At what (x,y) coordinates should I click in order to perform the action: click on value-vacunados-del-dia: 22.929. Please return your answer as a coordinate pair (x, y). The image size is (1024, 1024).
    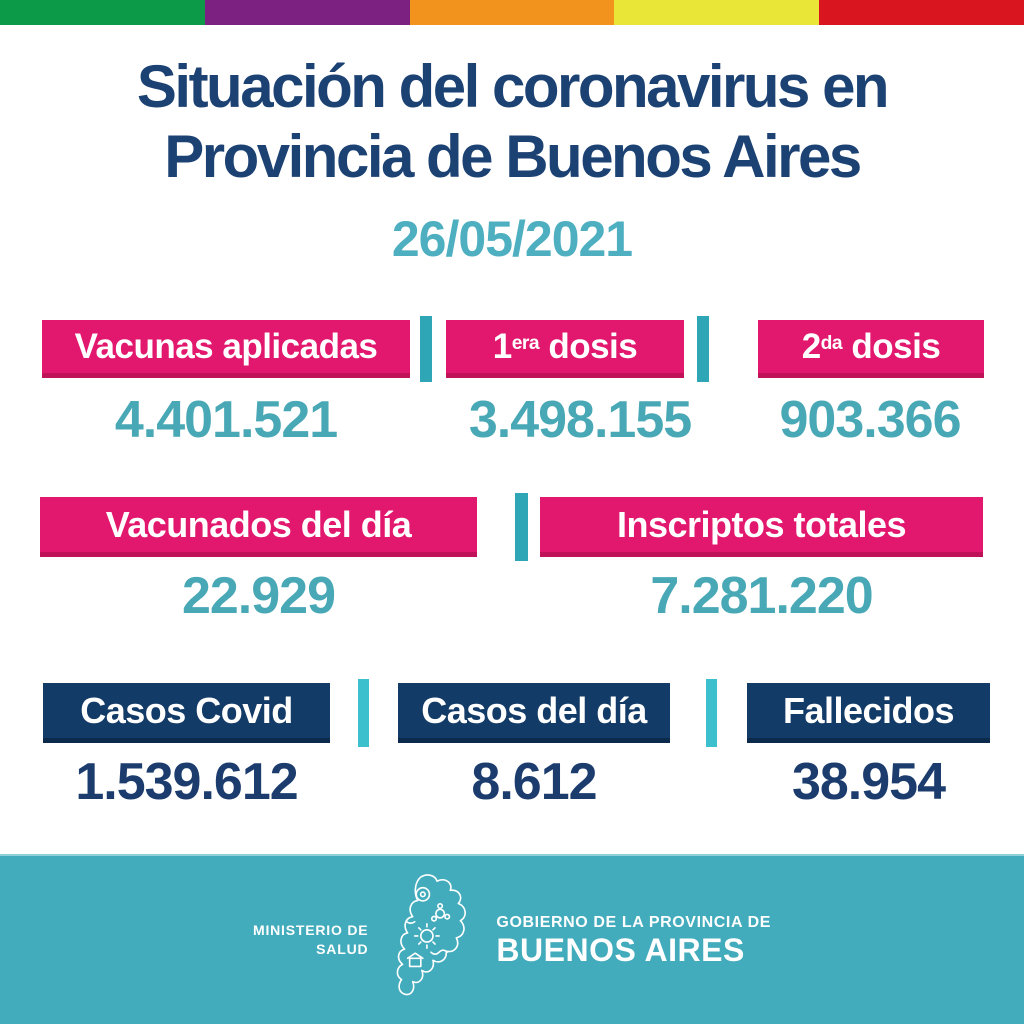
    Looking at the image, I should click on (258, 596).